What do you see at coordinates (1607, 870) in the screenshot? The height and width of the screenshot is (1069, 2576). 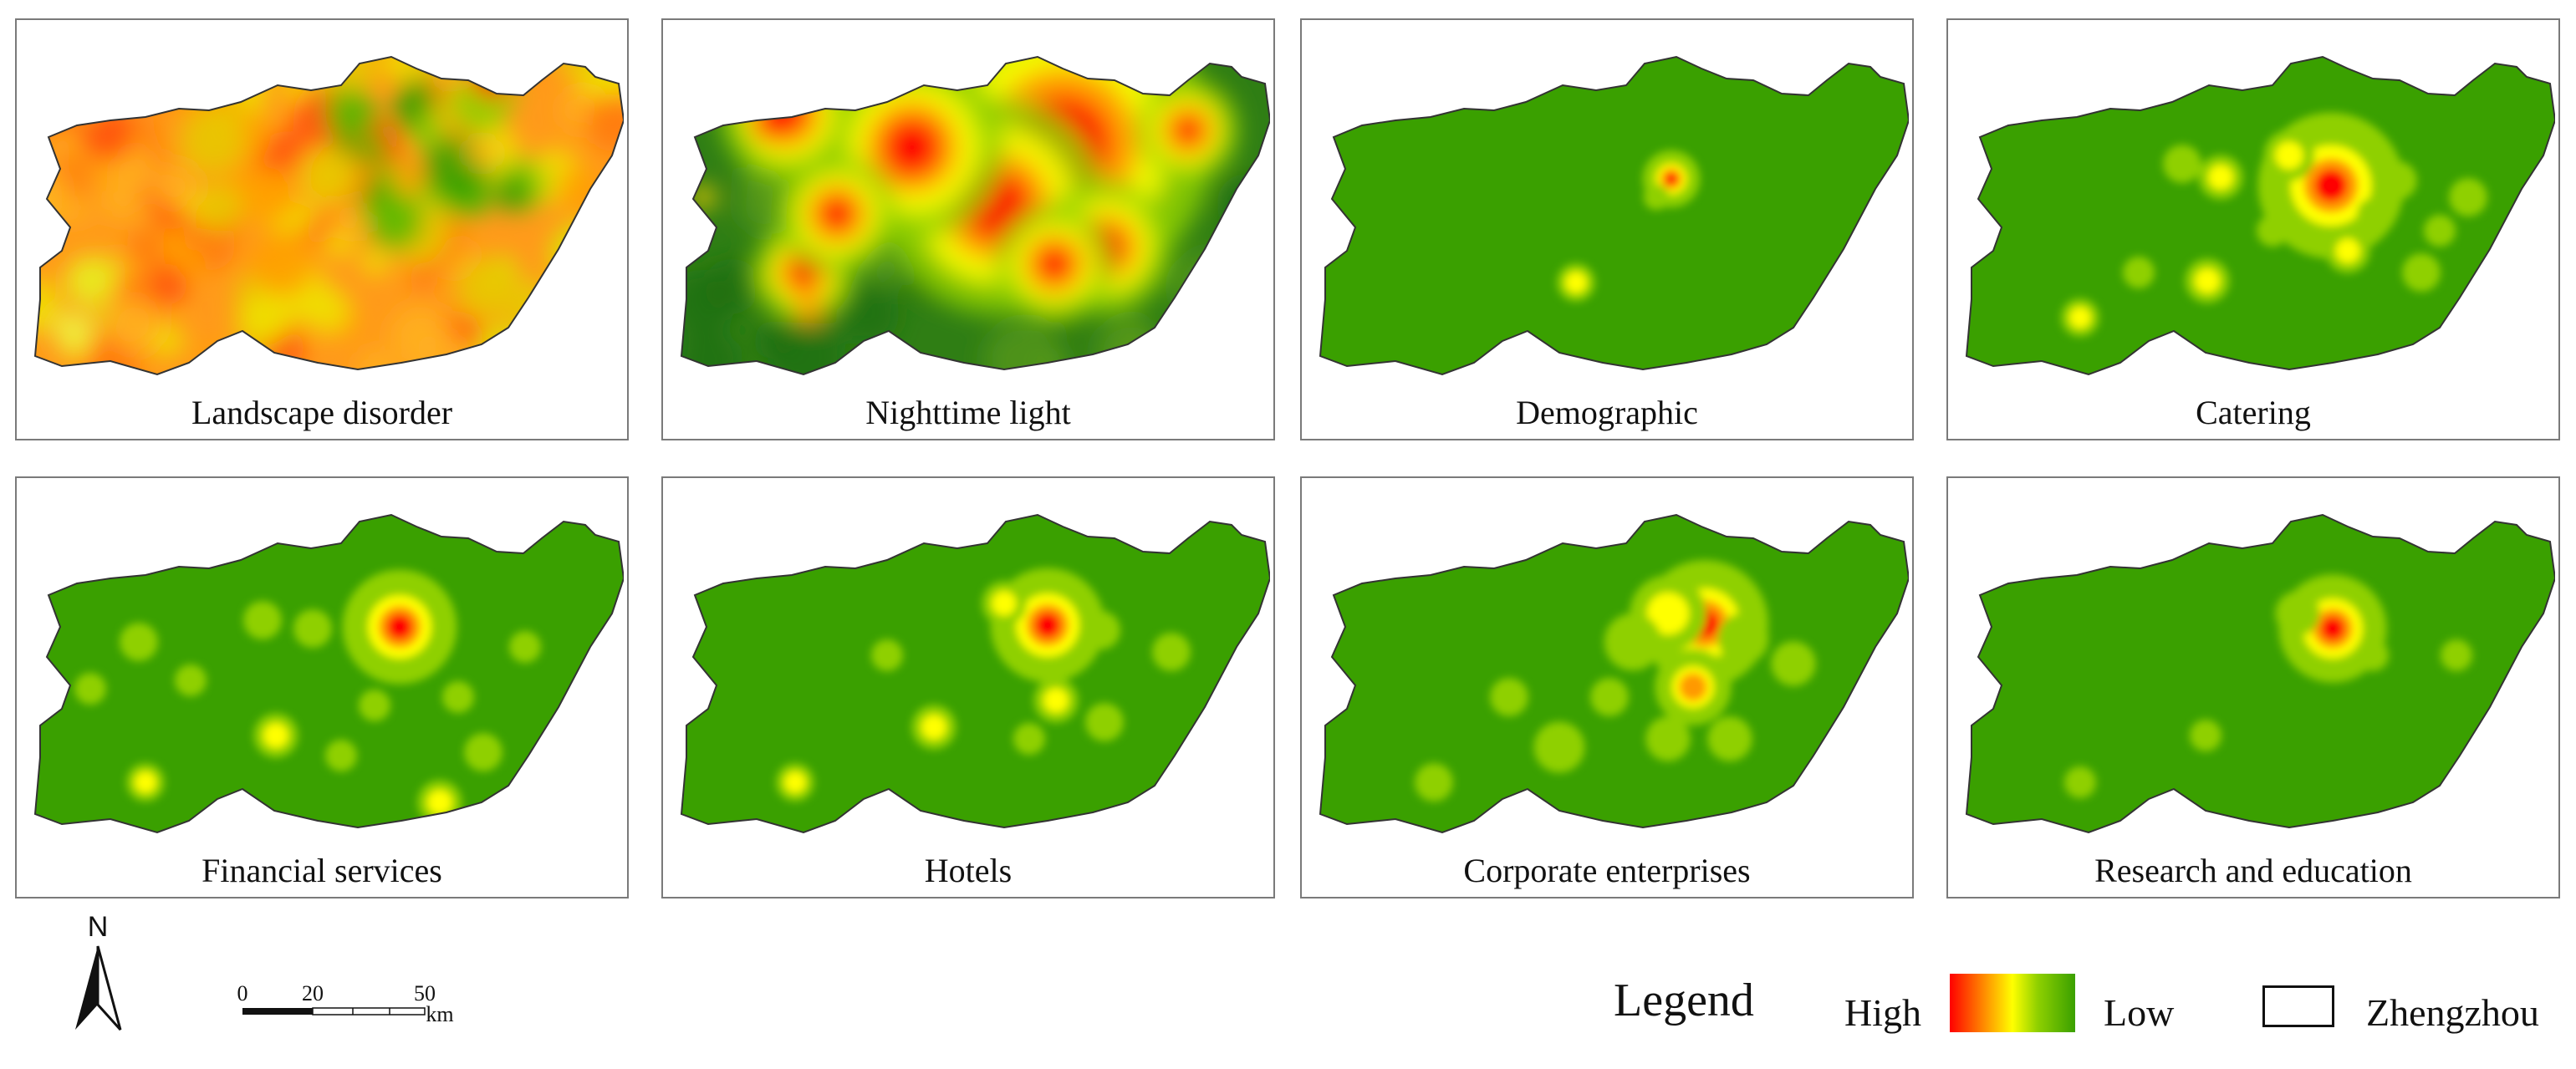 I see `panel-caption: Corporate enterprises` at bounding box center [1607, 870].